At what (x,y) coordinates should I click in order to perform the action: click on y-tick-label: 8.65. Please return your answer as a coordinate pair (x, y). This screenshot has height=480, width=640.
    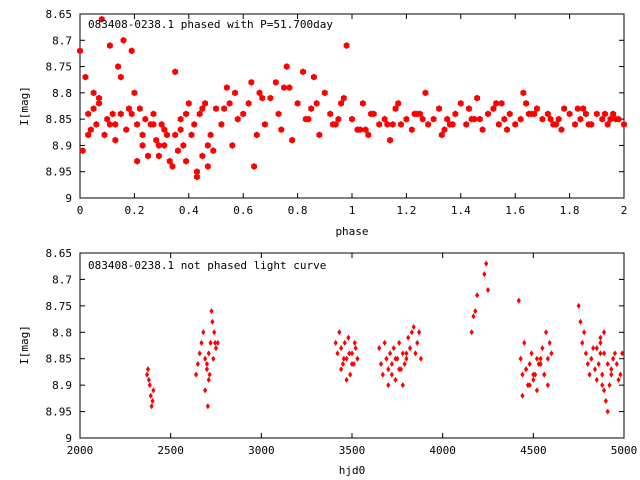
    Looking at the image, I should click on (59, 253).